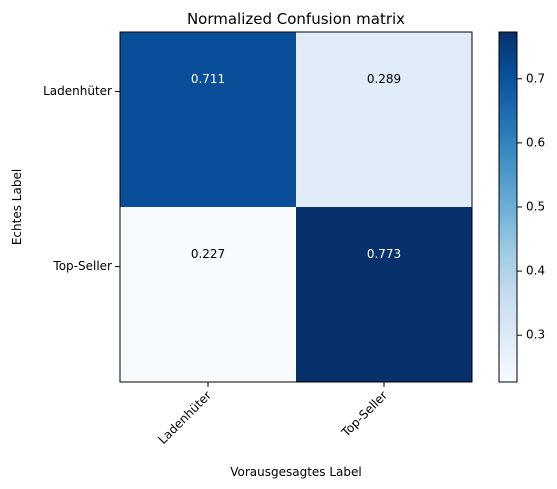 The image size is (557, 489). Describe the element at coordinates (364, 414) in the screenshot. I see `x-tick-label: Top-Seller` at that location.